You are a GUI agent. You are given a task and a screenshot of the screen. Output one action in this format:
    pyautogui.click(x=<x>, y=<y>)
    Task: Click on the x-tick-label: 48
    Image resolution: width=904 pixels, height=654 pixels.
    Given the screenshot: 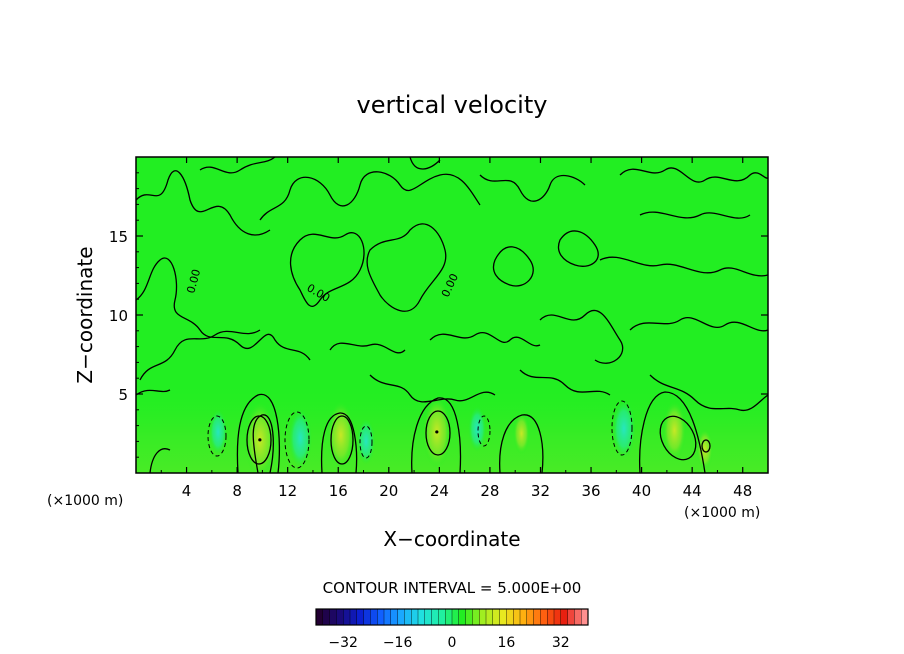 What is the action you would take?
    pyautogui.click(x=742, y=491)
    